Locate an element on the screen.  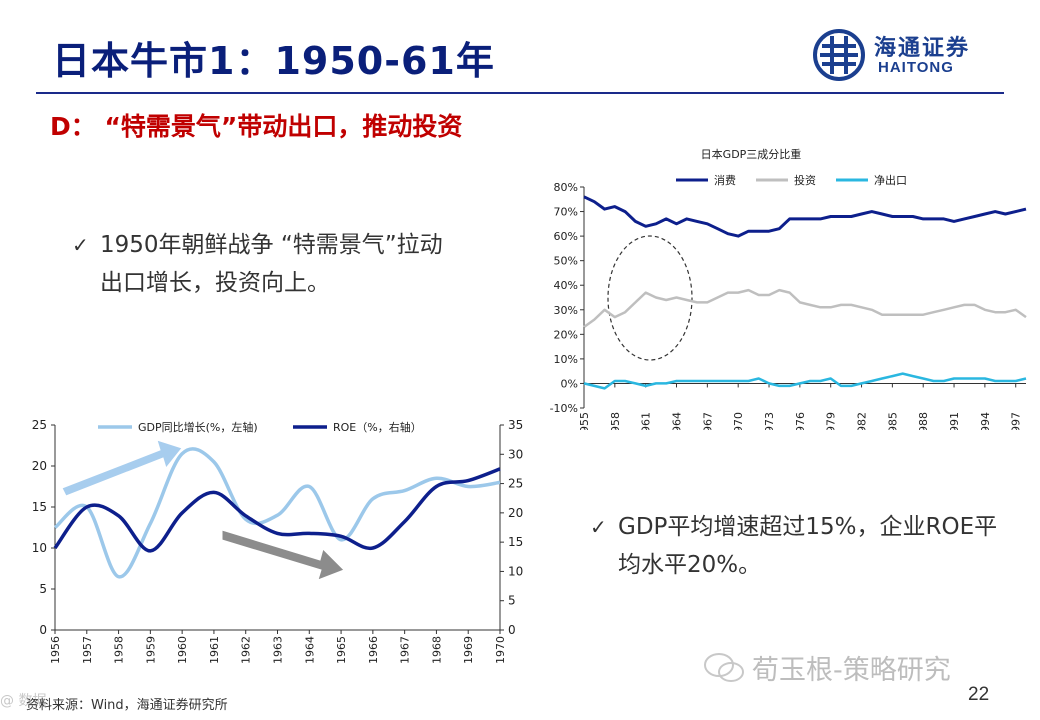
c2-ytick-right-label: 20 is located at coordinates (515, 513).